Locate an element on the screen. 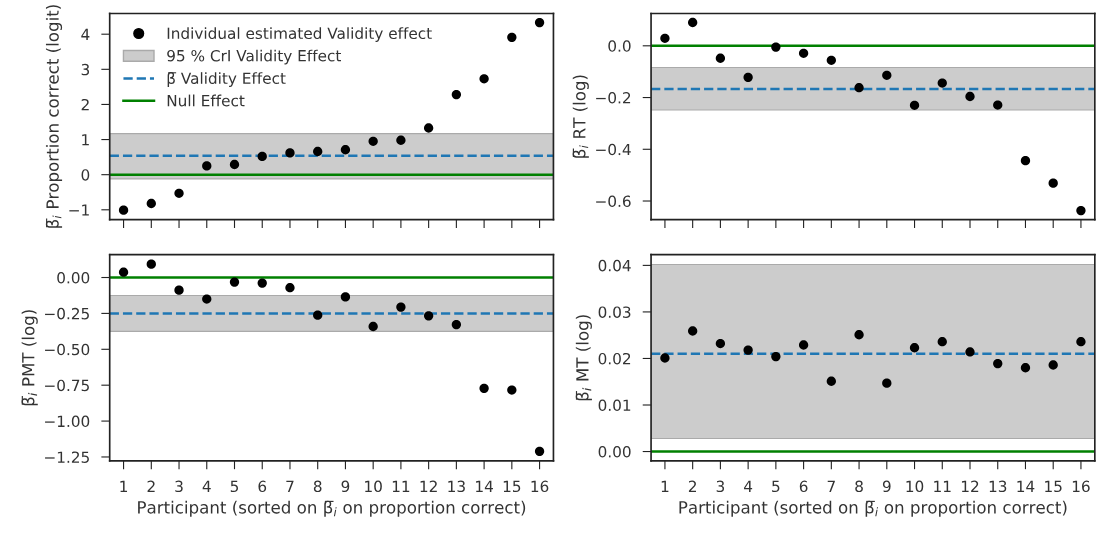 Image resolution: width=1097 pixels, height=539 pixels. x-tick-label: 14 is located at coordinates (484, 486).